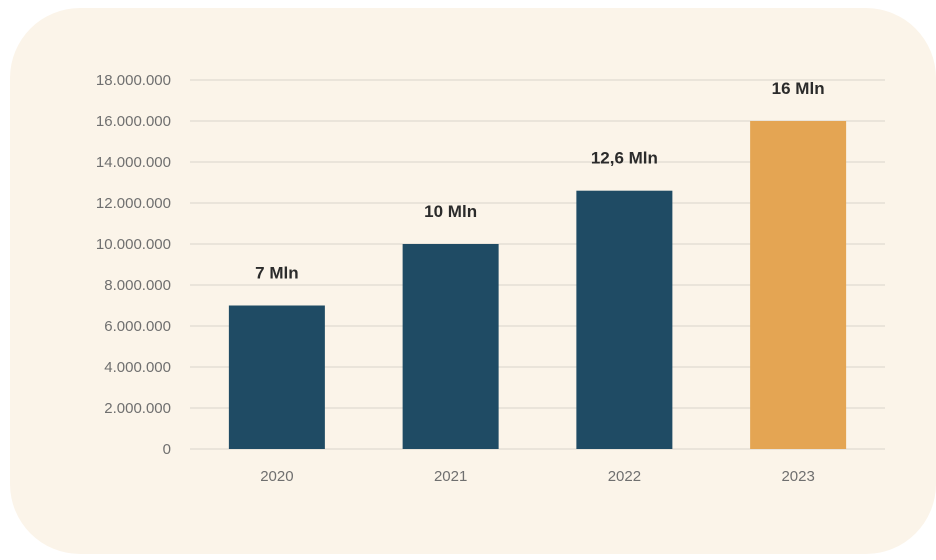 The width and height of the screenshot is (936, 560). Describe the element at coordinates (798, 88) in the screenshot. I see `data-label-2023: 16 Mln` at that location.